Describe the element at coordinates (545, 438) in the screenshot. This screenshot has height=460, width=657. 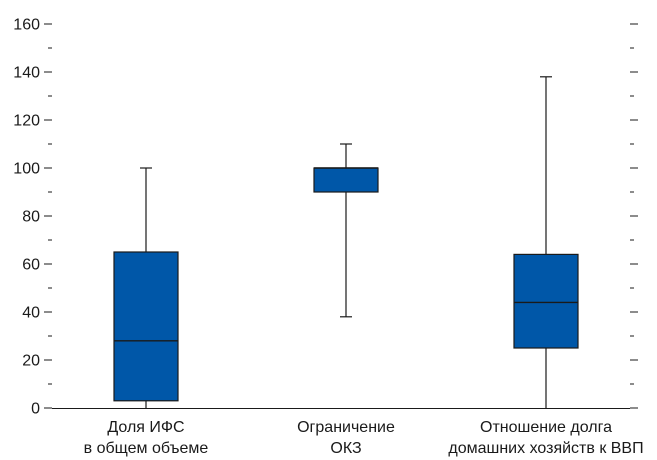
I see `category-label-3: Отношение долга домашних хозяйств к ВВП` at that location.